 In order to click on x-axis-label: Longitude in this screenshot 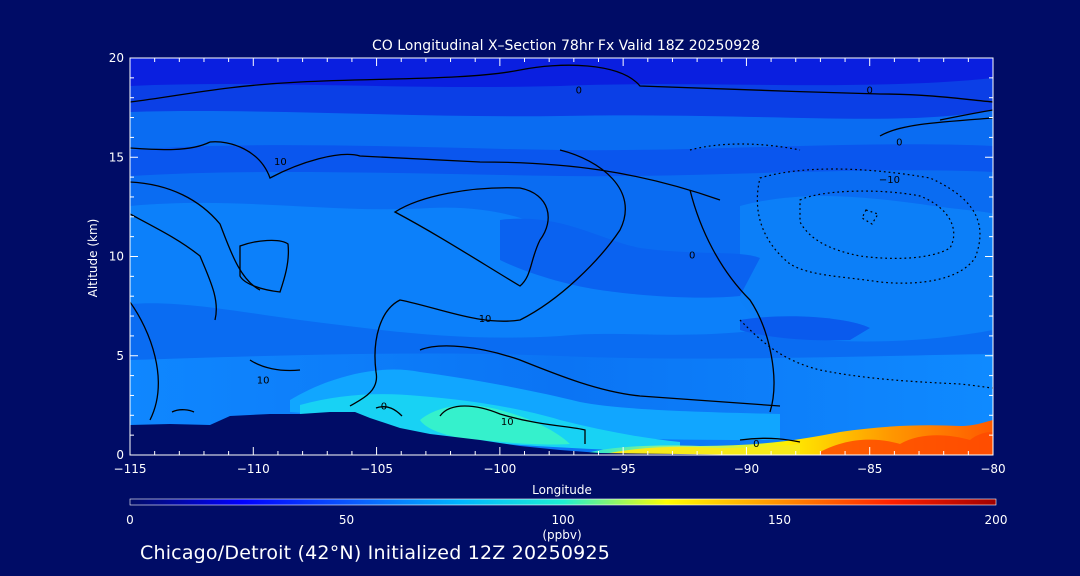, I will do `click(562, 490)`.